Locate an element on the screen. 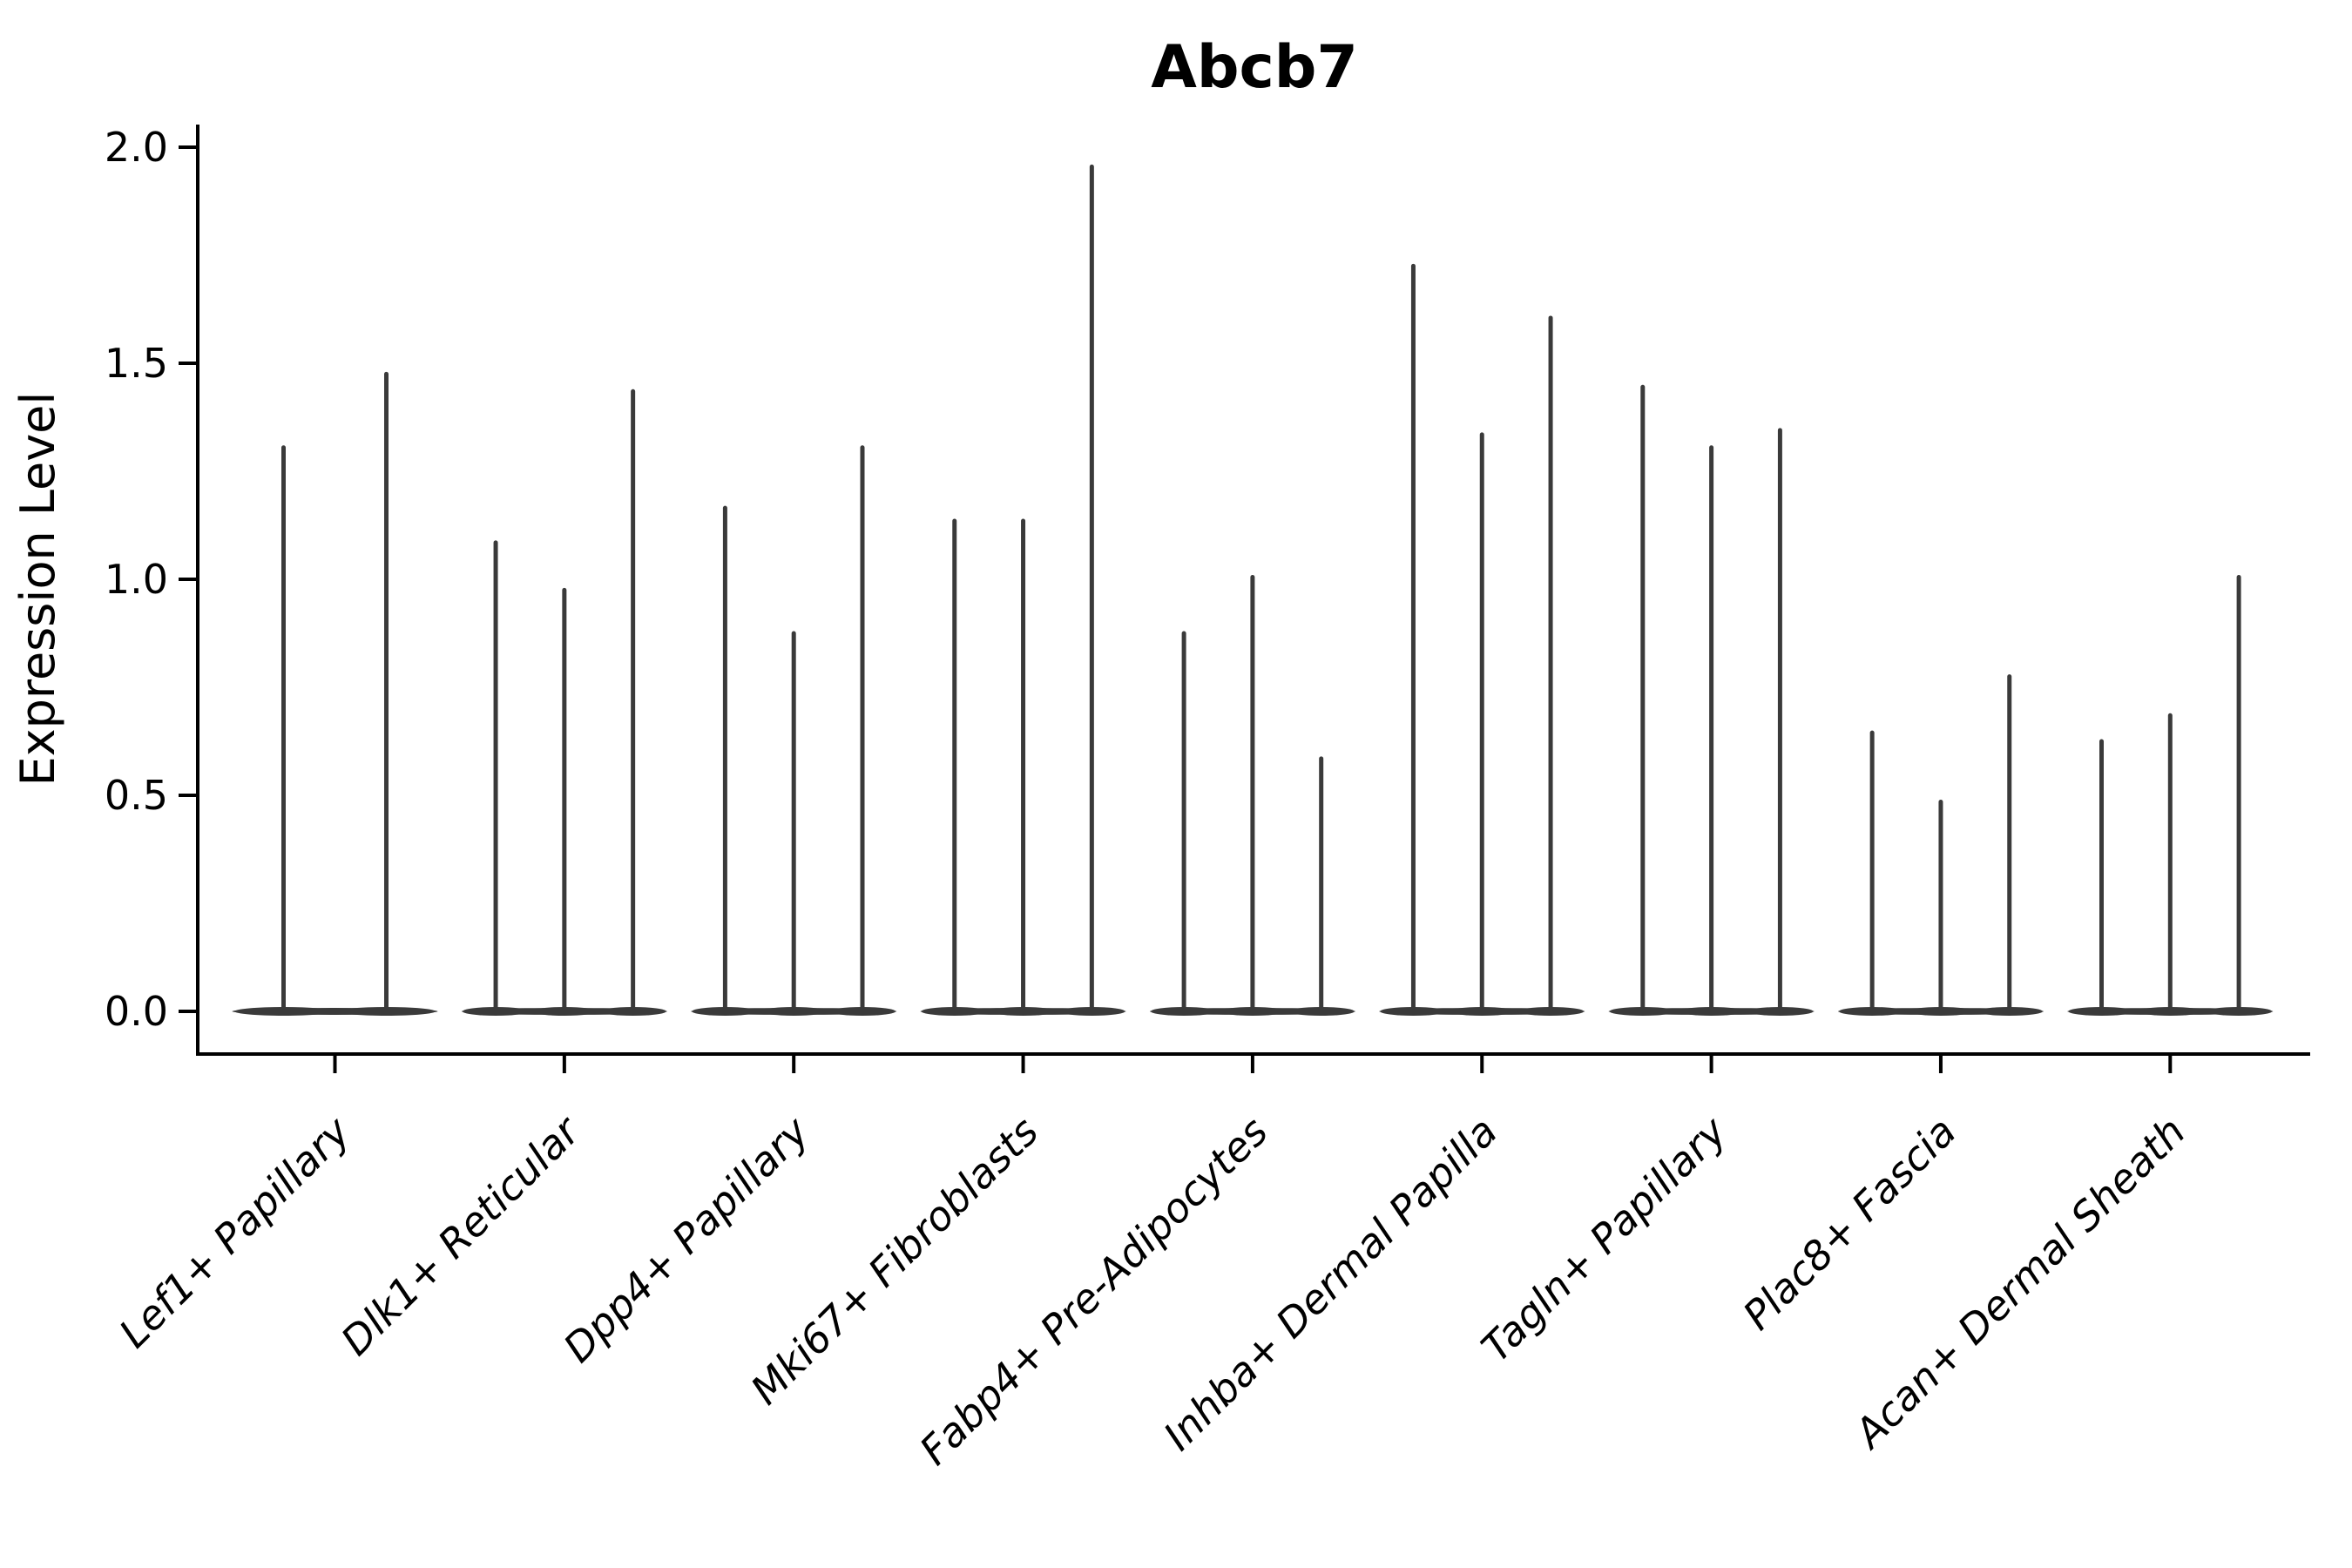 The height and width of the screenshot is (1568, 2352). x-tick-label: Dlk1+ Reticular is located at coordinates (461, 1234).